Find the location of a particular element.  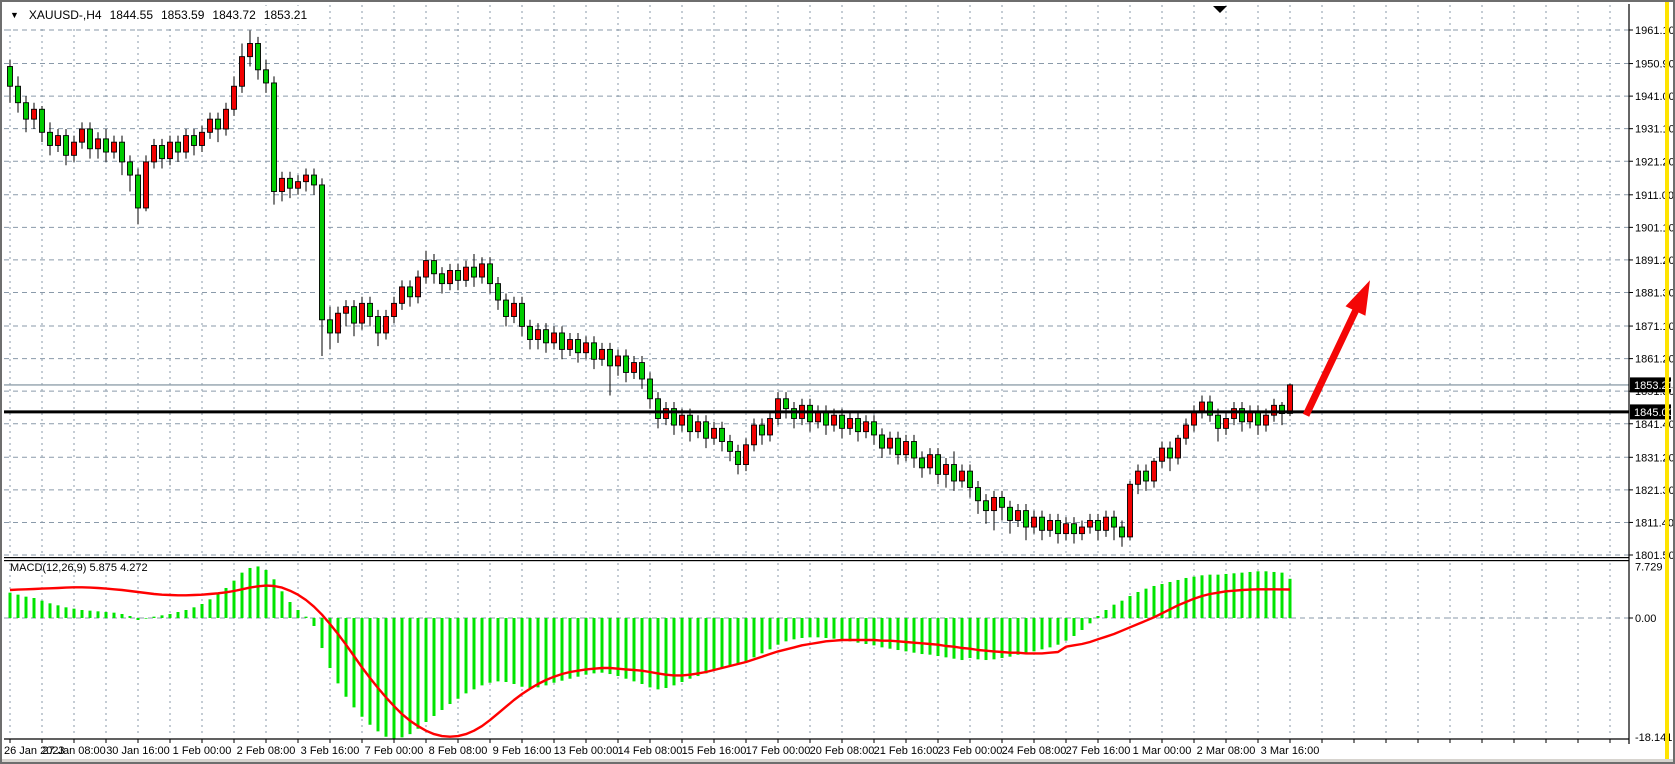

time-axis-label: 7 Feb 00:00 is located at coordinates (394, 751).